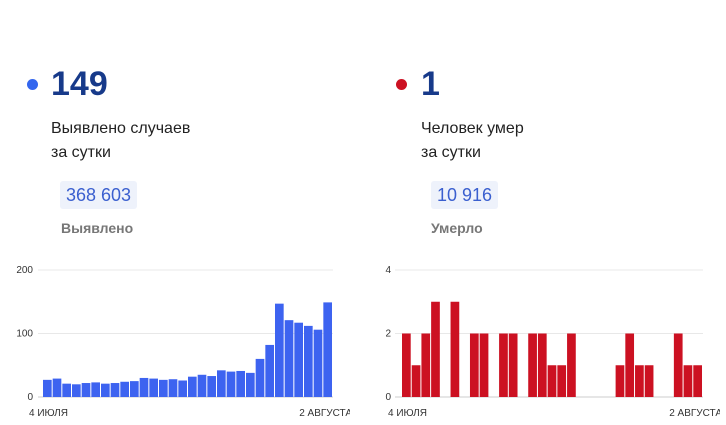 This screenshot has height=425, width=726. I want to click on y-tick-label: 100, so click(24, 334).